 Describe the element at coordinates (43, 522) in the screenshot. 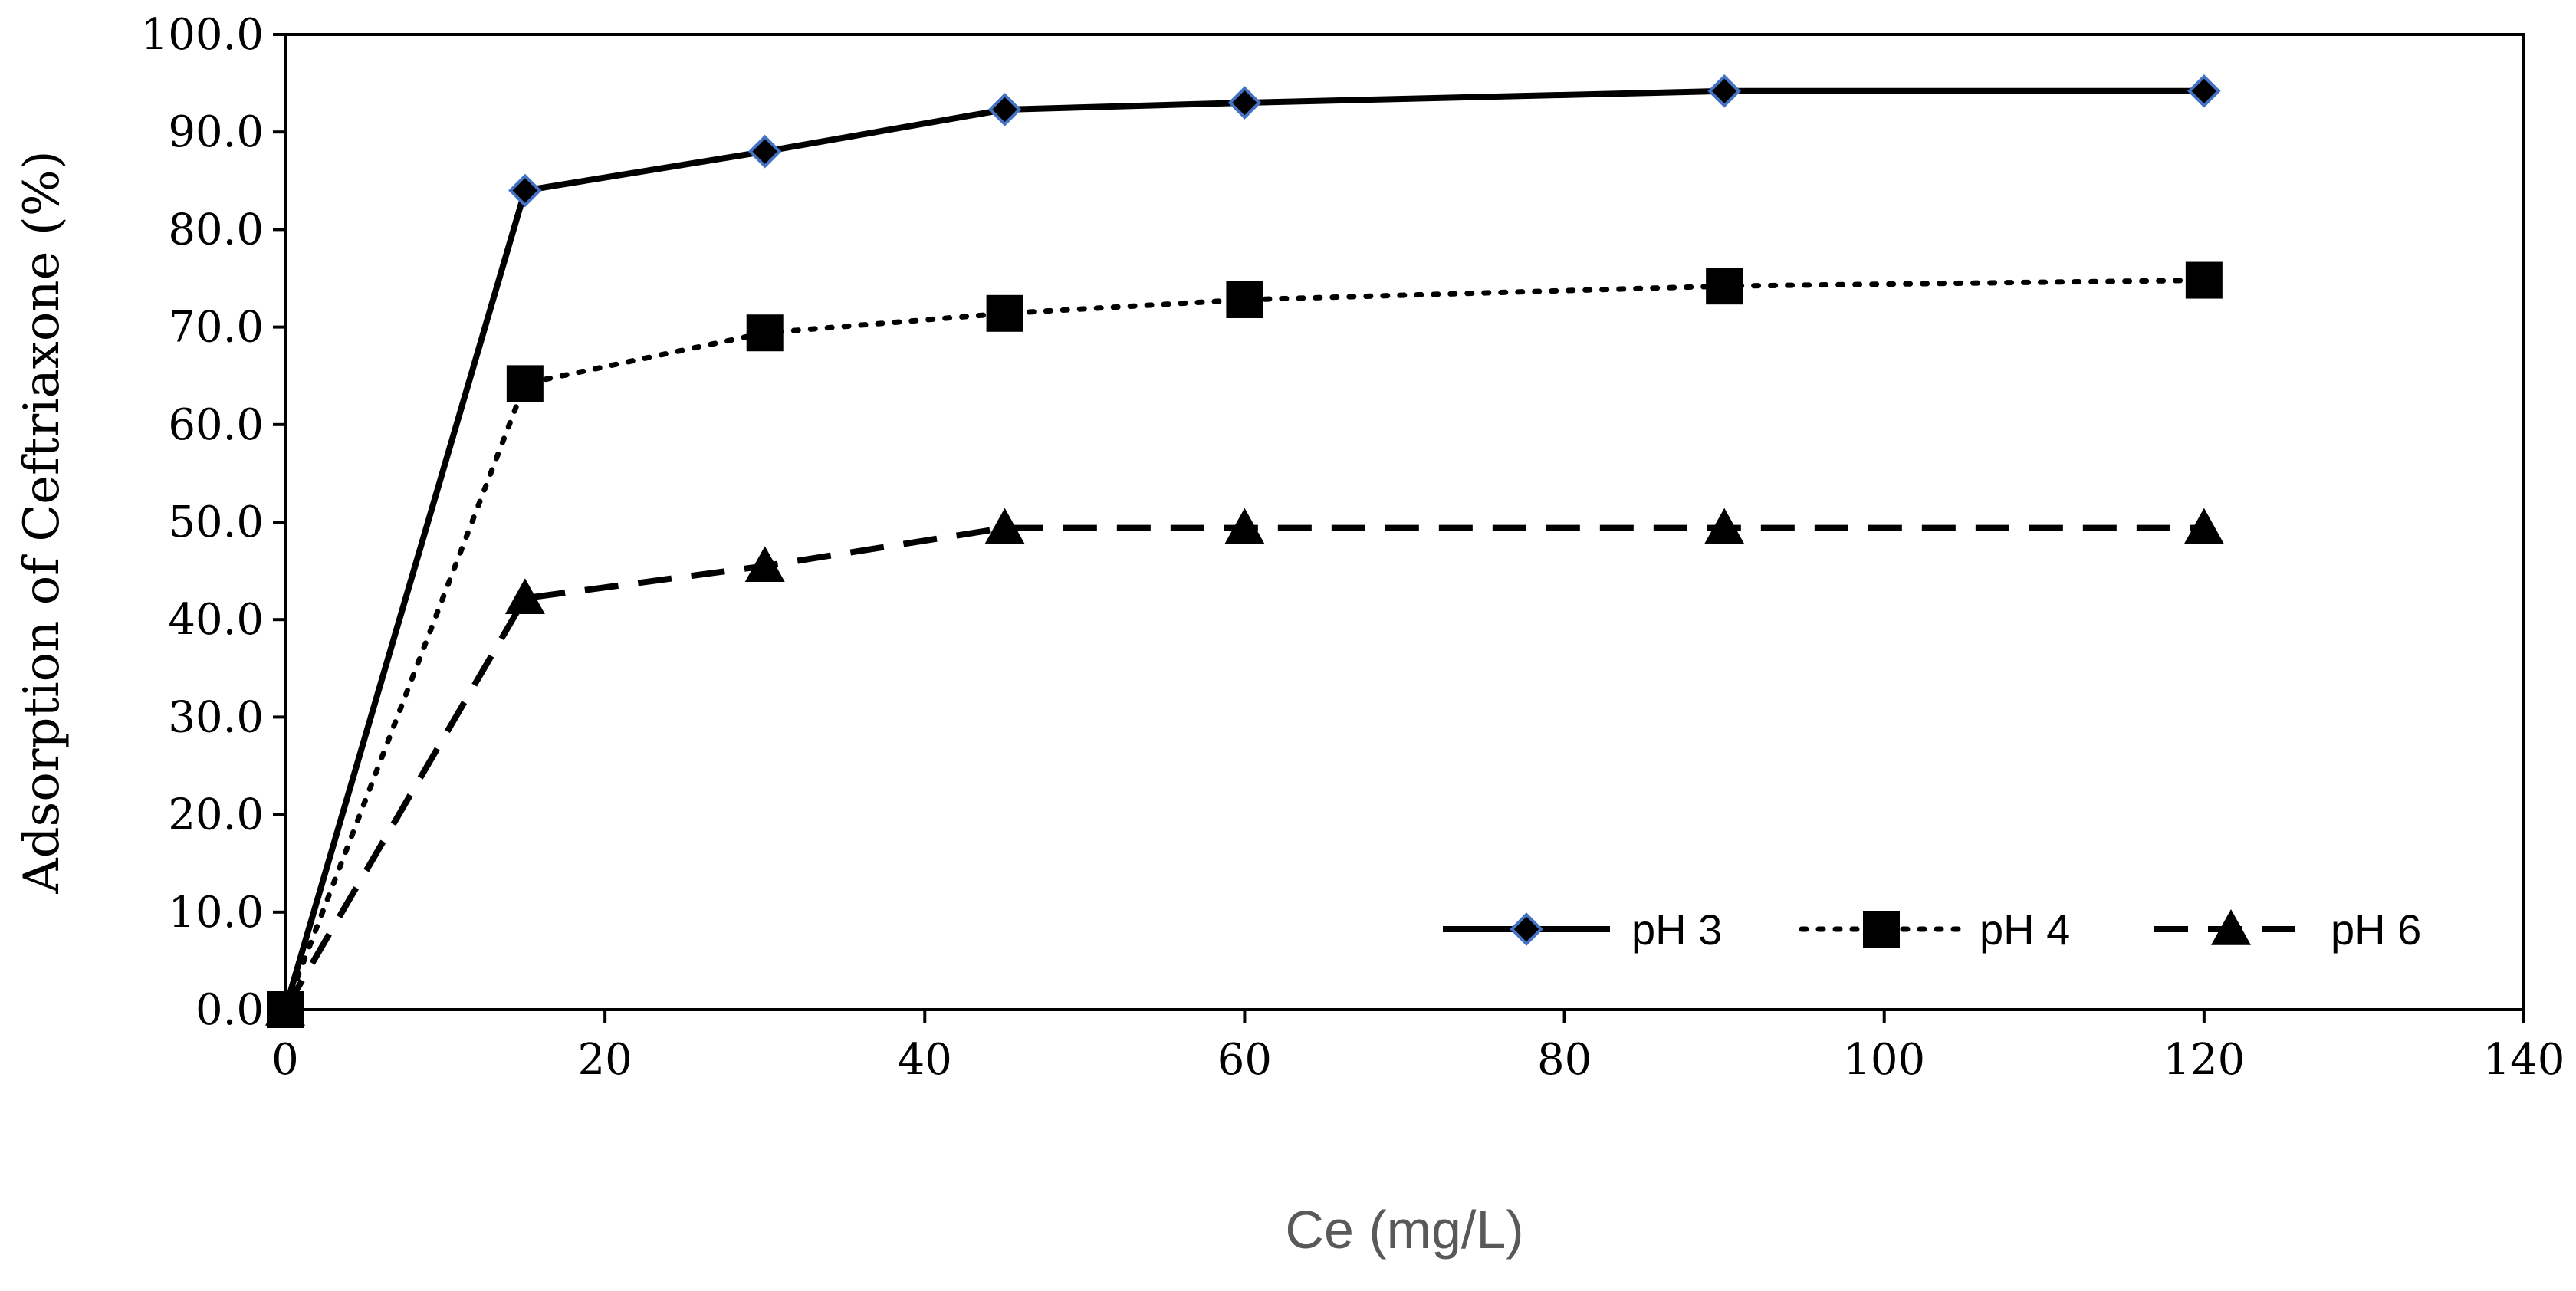

I see `y-axis-label: Adsorption of Ceftriaxone (%)` at that location.